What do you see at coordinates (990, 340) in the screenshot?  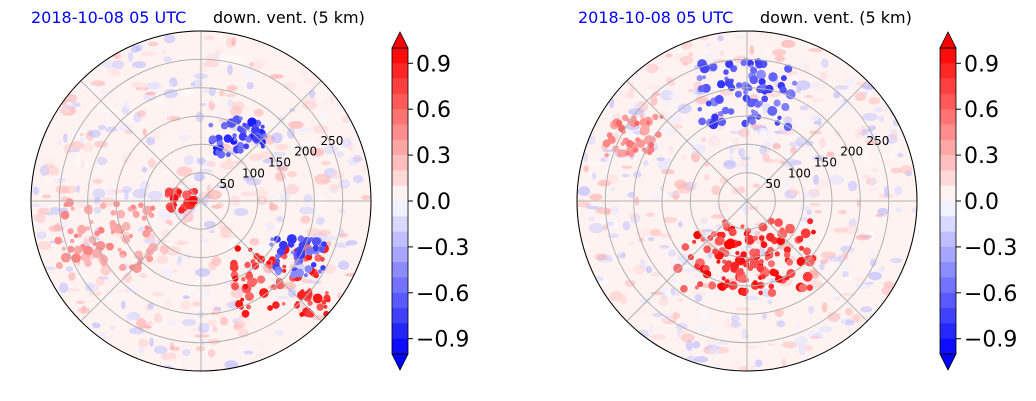 I see `colorbar-tick-label: −0.9` at bounding box center [990, 340].